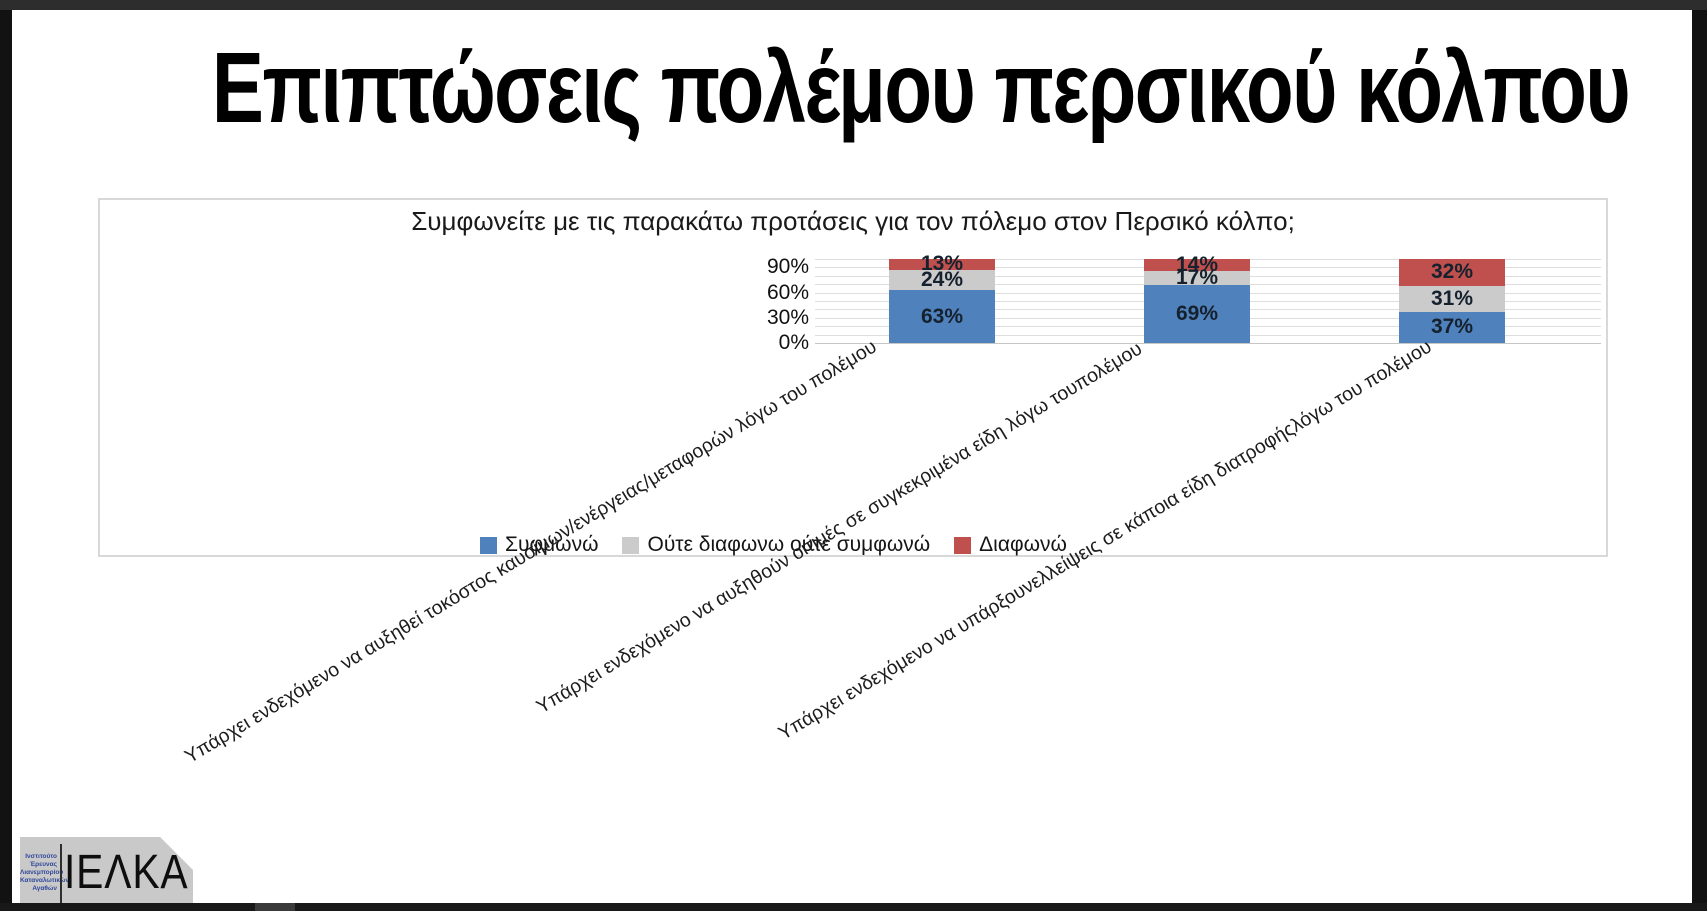 The image size is (1707, 911). Describe the element at coordinates (126, 872) in the screenshot. I see `logo-acronym: ΙΕΛΚΑ` at that location.